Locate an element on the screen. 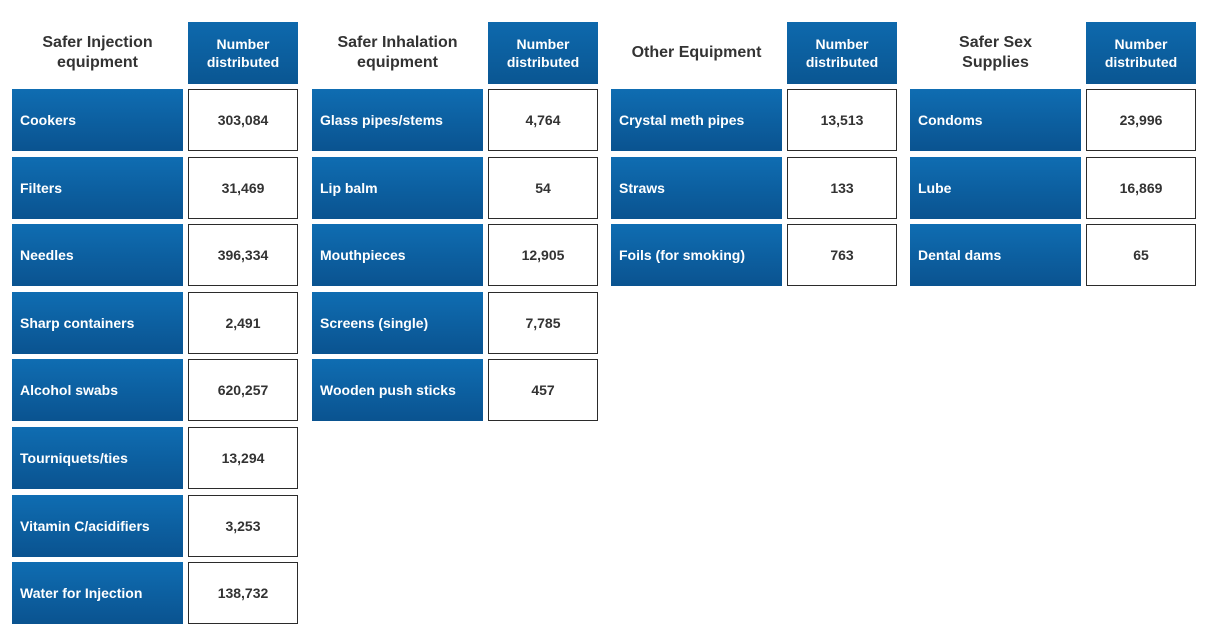  safer-injection-value-cell: 303,084 is located at coordinates (243, 120).